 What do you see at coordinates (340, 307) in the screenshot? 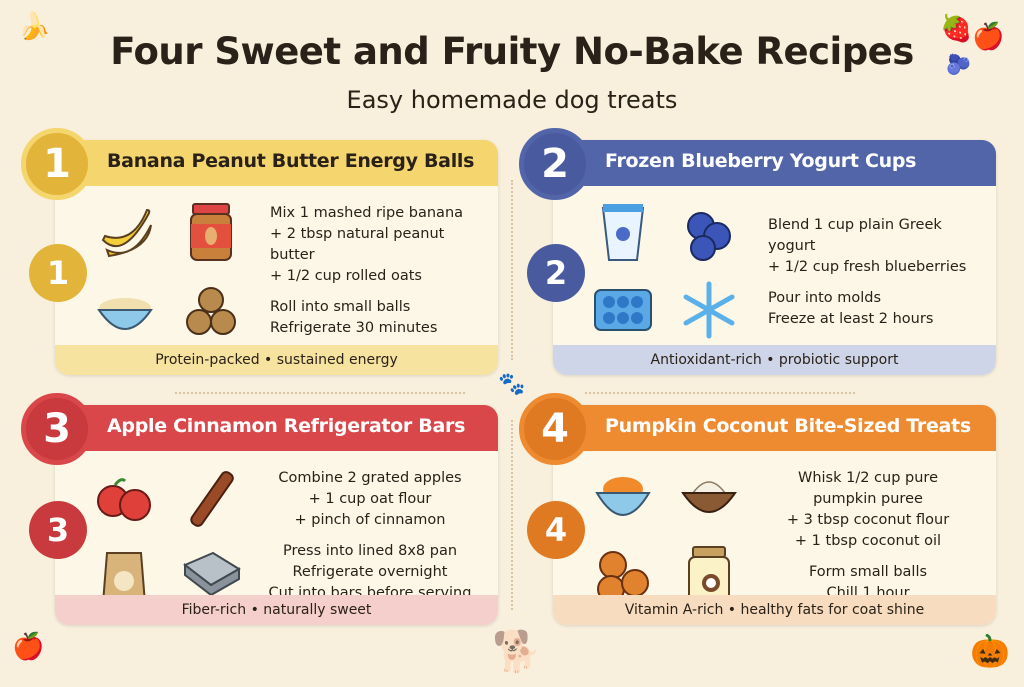
I see `step-line: Roll into small balls` at bounding box center [340, 307].